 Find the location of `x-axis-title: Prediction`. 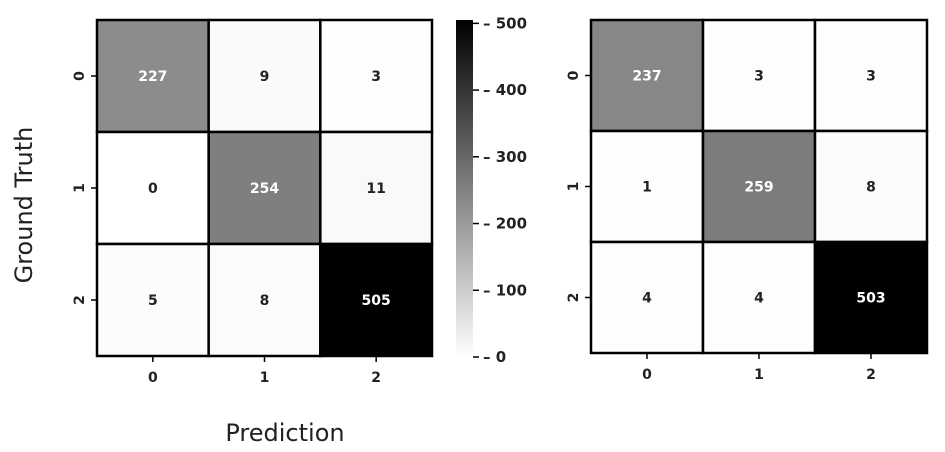

x-axis-title: Prediction is located at coordinates (284, 433).